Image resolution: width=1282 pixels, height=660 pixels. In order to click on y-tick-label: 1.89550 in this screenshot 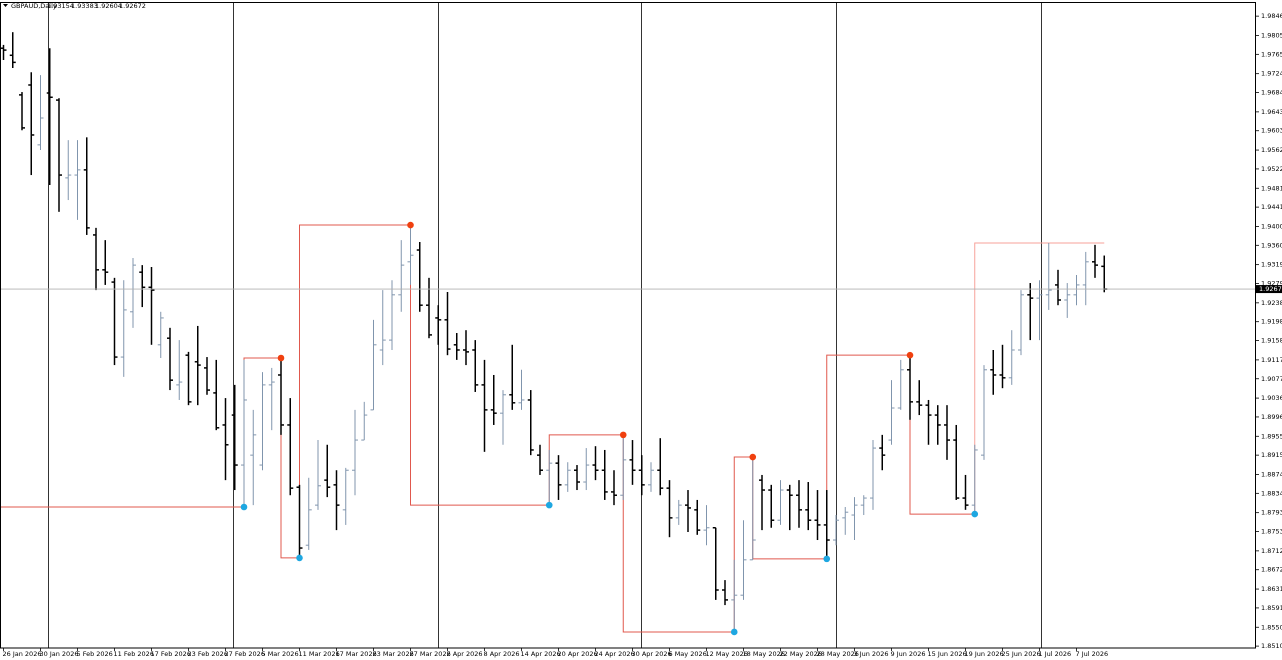, I will do `click(1271, 436)`.